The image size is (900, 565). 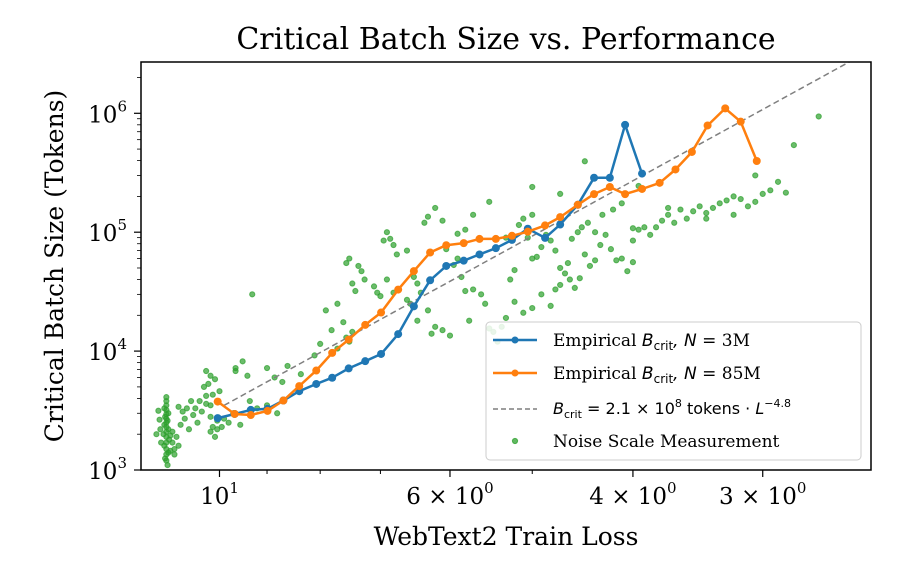 What do you see at coordinates (628, 497) in the screenshot?
I see `x-tick-base: 4 × 10` at bounding box center [628, 497].